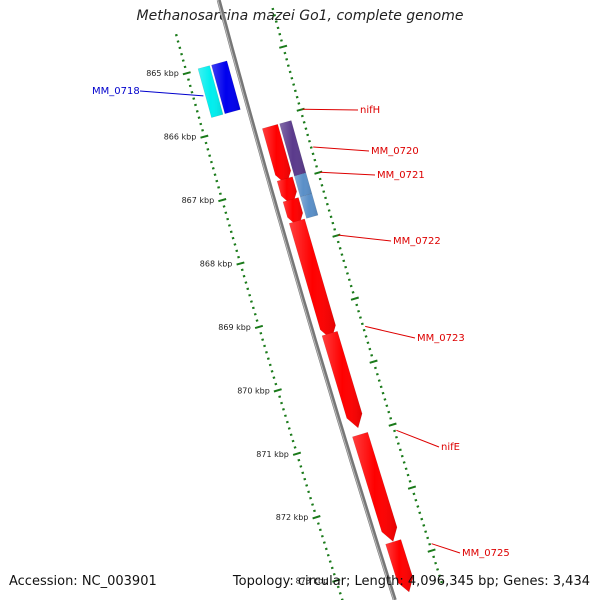 This screenshot has height=600, width=600. What do you see at coordinates (276, 154) in the screenshot?
I see `gene-nifH` at bounding box center [276, 154].